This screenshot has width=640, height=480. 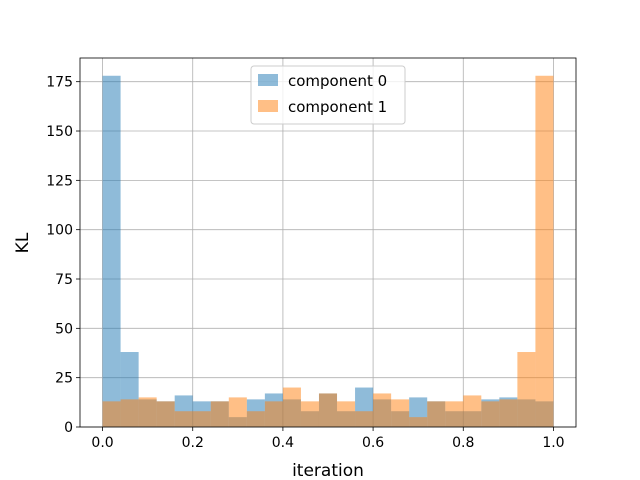 What do you see at coordinates (63, 255) in the screenshot?
I see `y-axis-ticks: 0 25 50 75 100 125 150 175` at bounding box center [63, 255].